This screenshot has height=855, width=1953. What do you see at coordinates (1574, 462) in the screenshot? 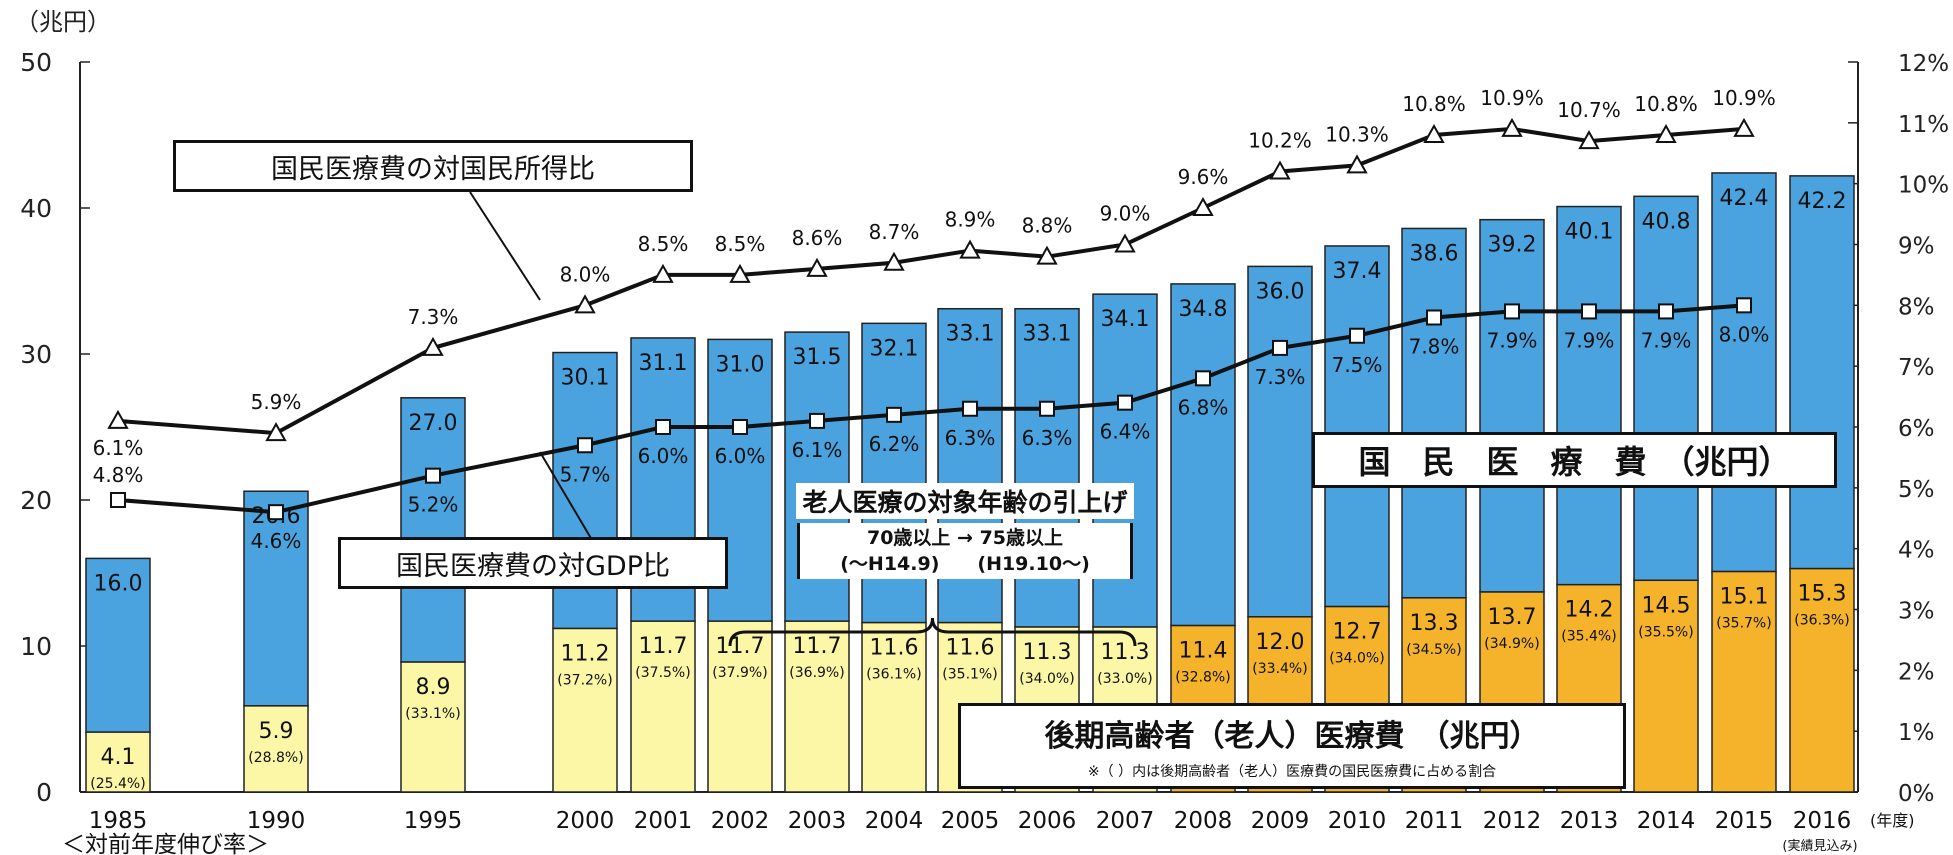
I see `callout-national-cost-text: 国 民 医 療 費 （兆円）` at bounding box center [1574, 462].